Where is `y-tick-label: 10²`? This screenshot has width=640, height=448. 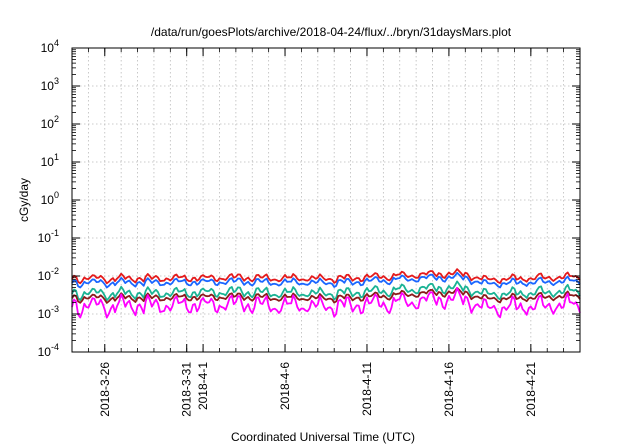 y-tick-label: 10² is located at coordinates (50, 122).